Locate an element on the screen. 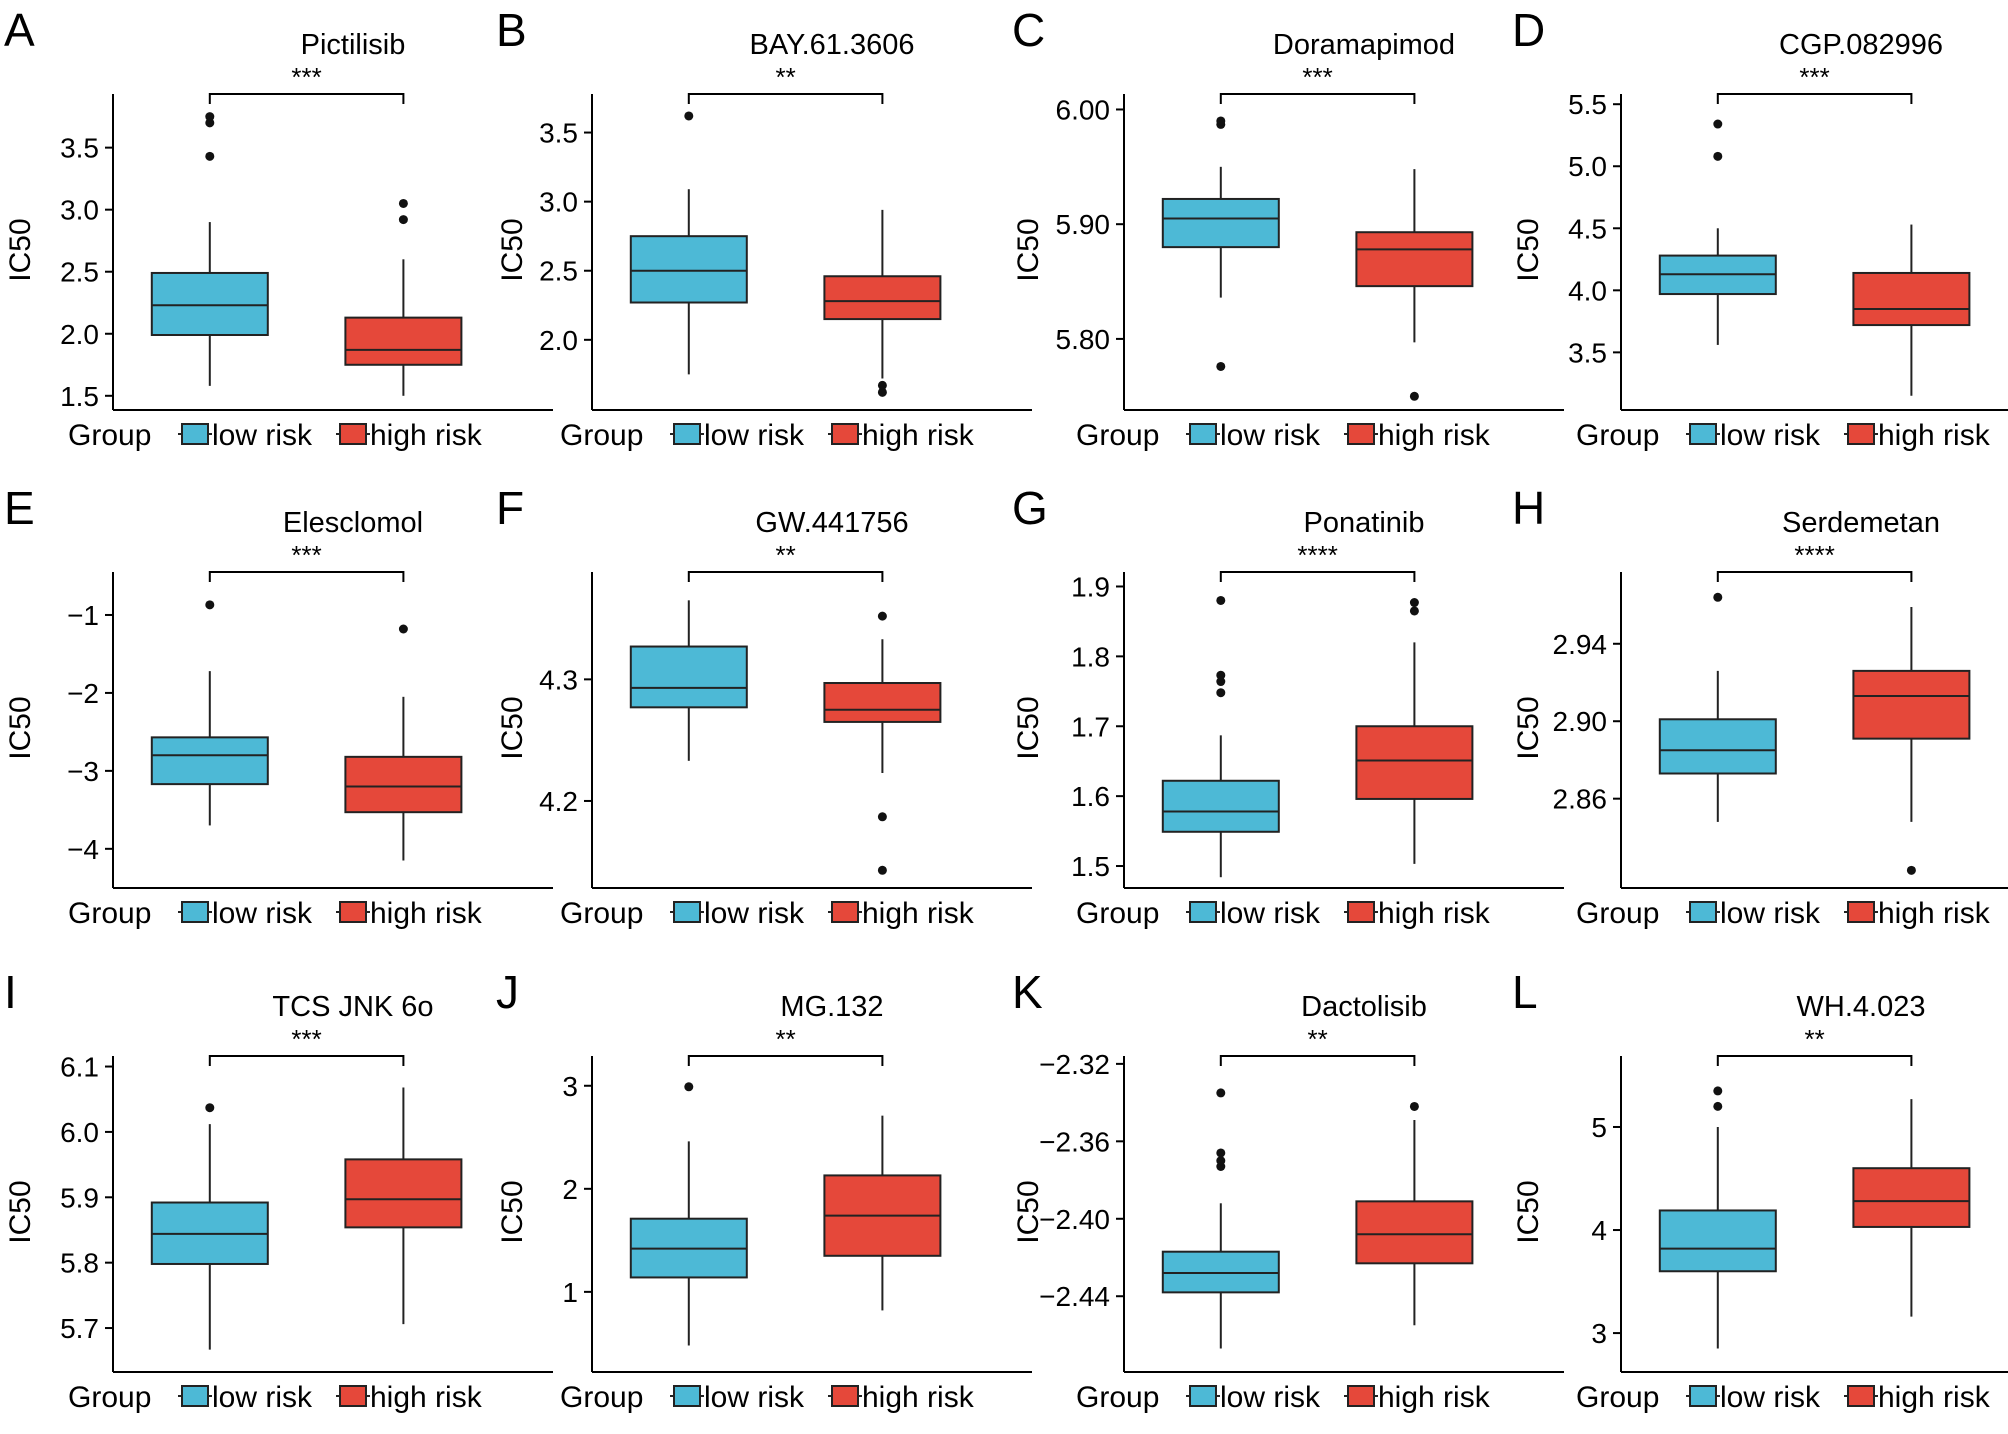 This screenshot has width=2008, height=1434. y-tick-label: 1.9 is located at coordinates (1090, 586).